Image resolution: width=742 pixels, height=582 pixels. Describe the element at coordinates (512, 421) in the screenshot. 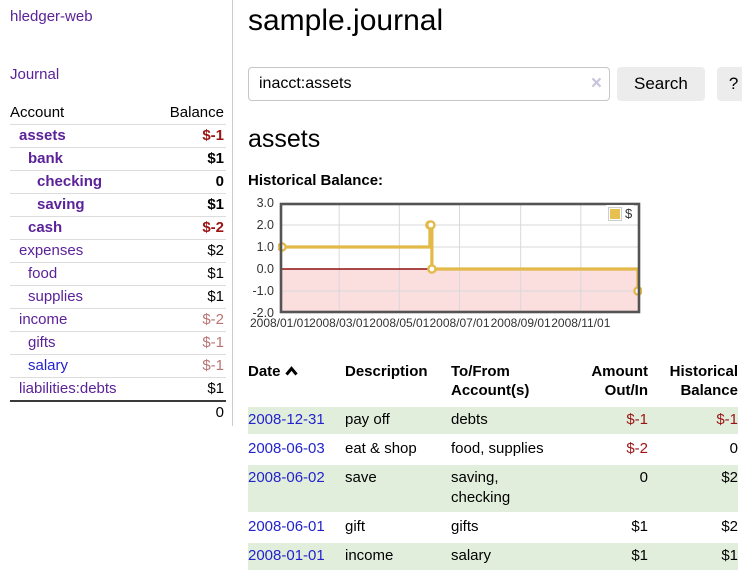

I see `transaction-accounts: debts` at that location.